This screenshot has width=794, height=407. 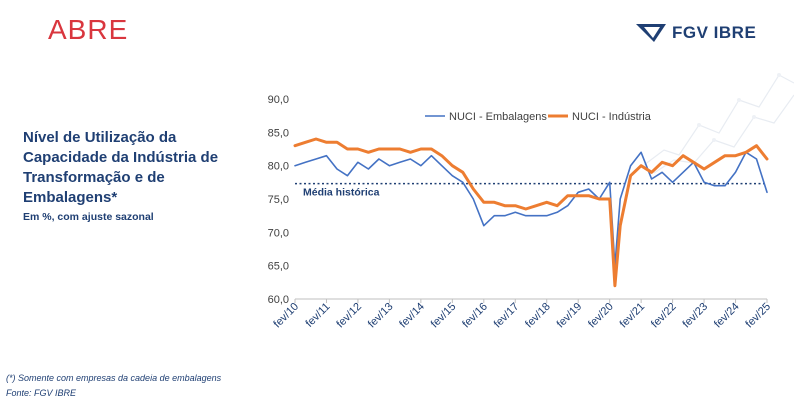 I want to click on y-tick-label: 65,0, so click(x=278, y=267).